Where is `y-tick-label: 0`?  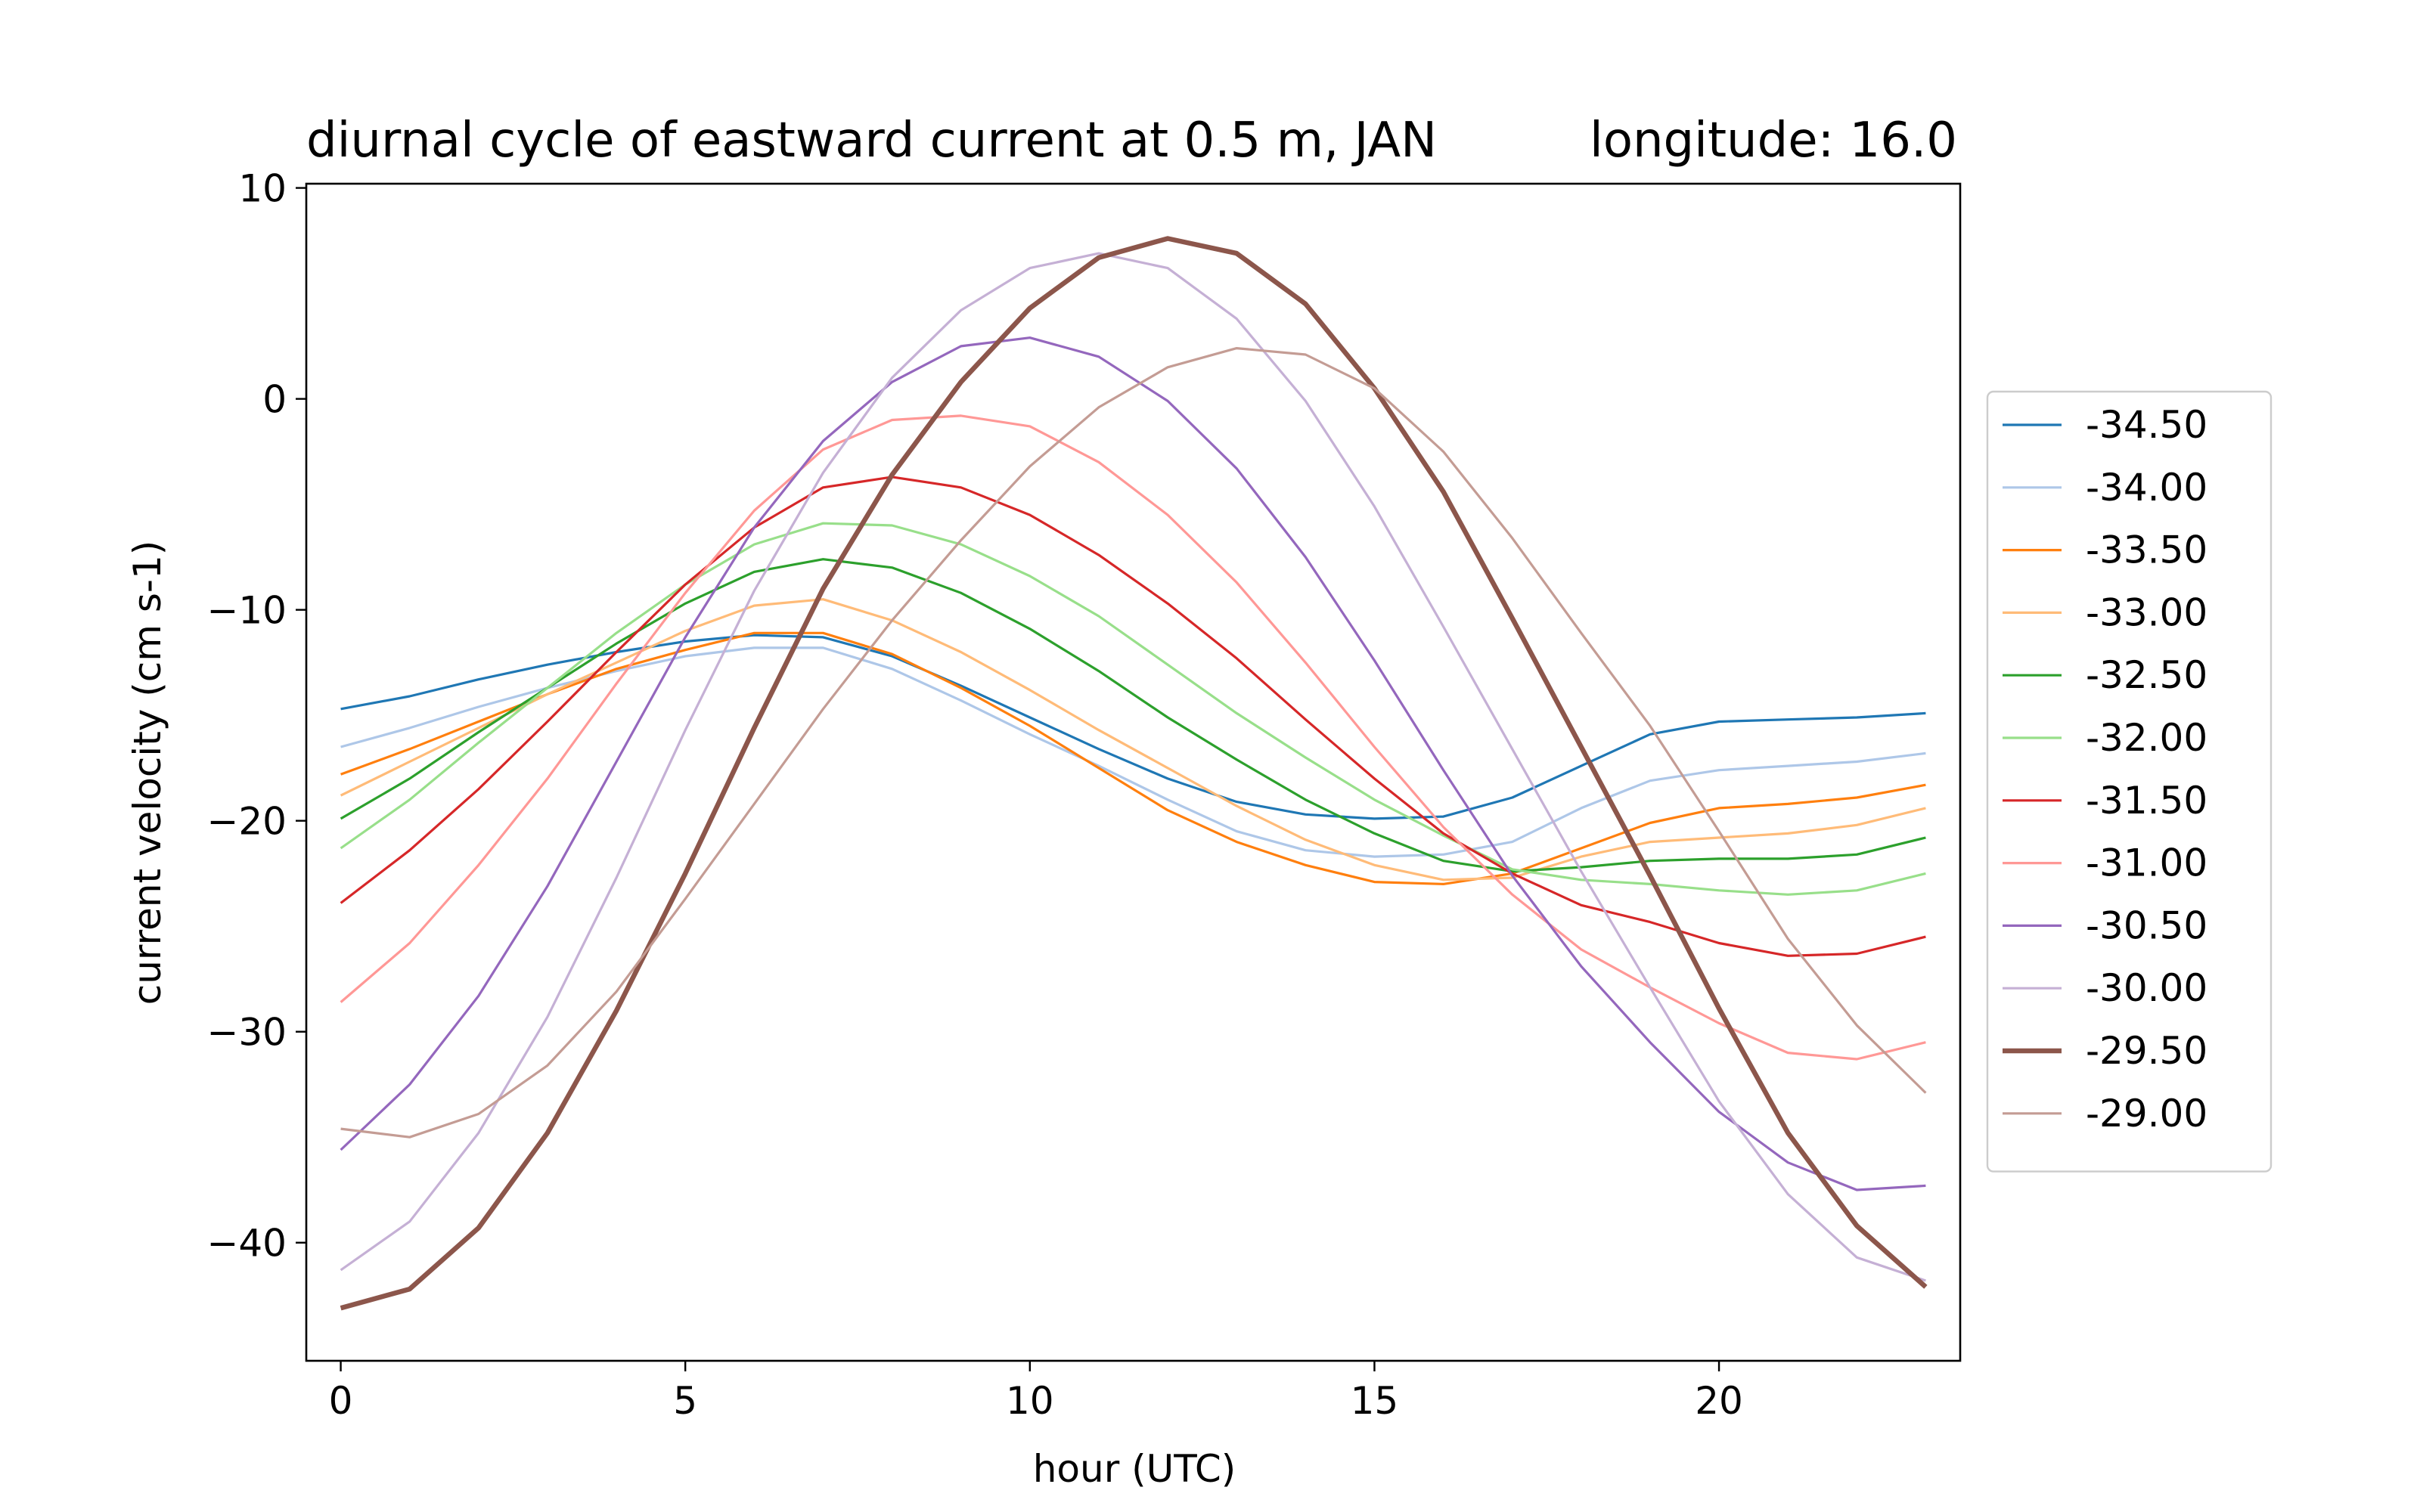
y-tick-label: 0 is located at coordinates (274, 400).